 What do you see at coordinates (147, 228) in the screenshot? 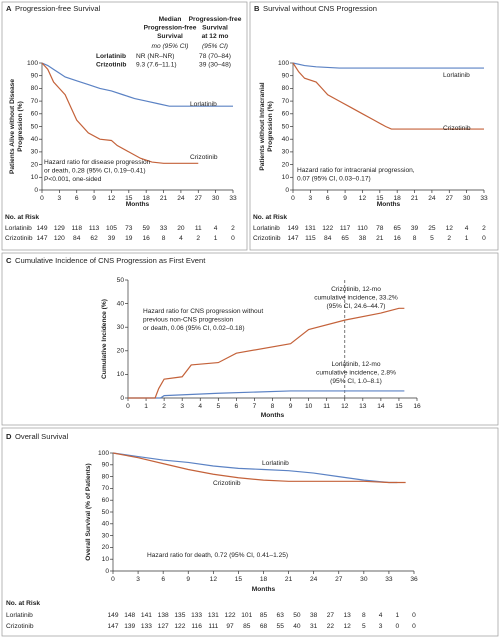
I see `risk-count: 59` at bounding box center [147, 228].